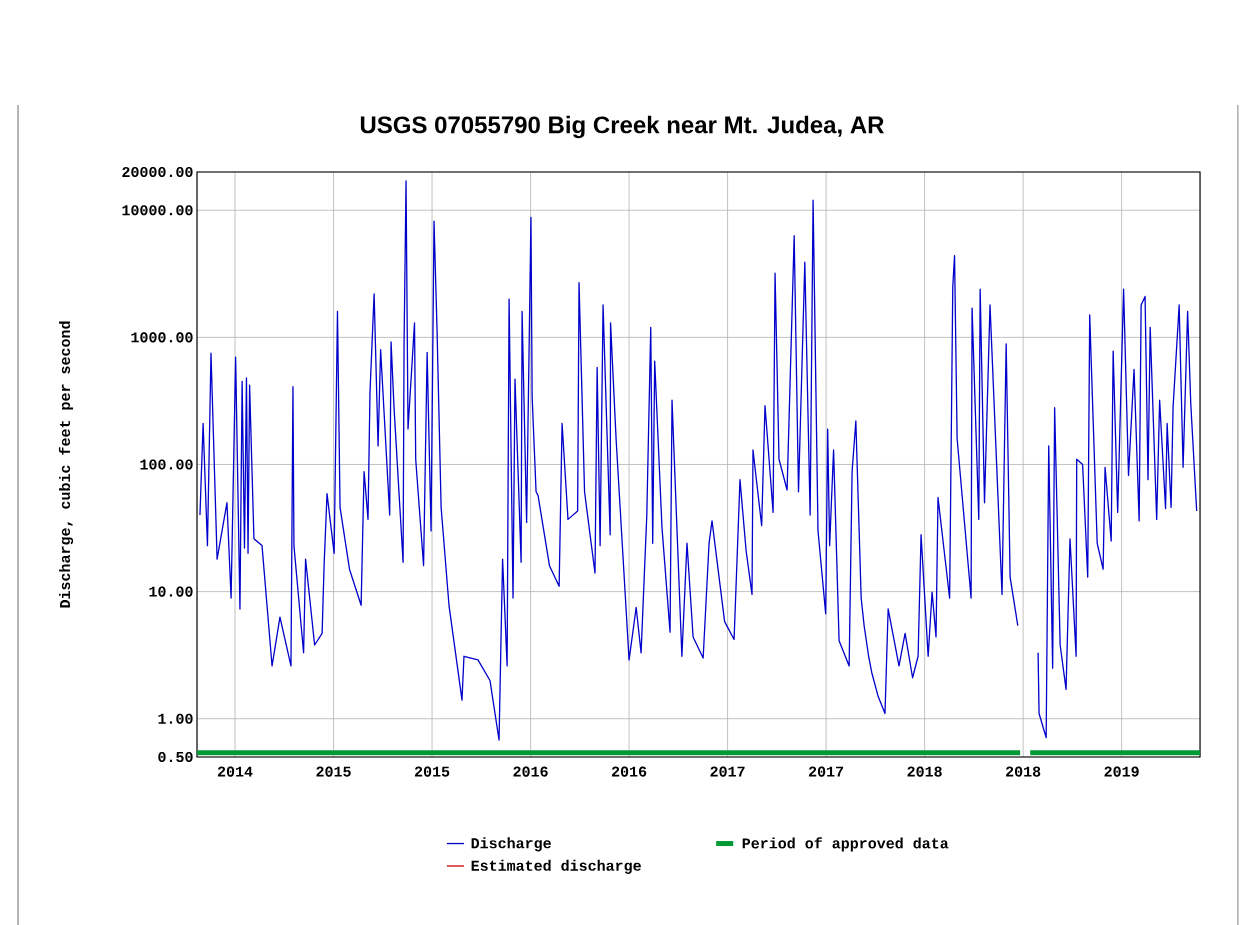  I want to click on y-tick-label: 100.00, so click(166, 464).